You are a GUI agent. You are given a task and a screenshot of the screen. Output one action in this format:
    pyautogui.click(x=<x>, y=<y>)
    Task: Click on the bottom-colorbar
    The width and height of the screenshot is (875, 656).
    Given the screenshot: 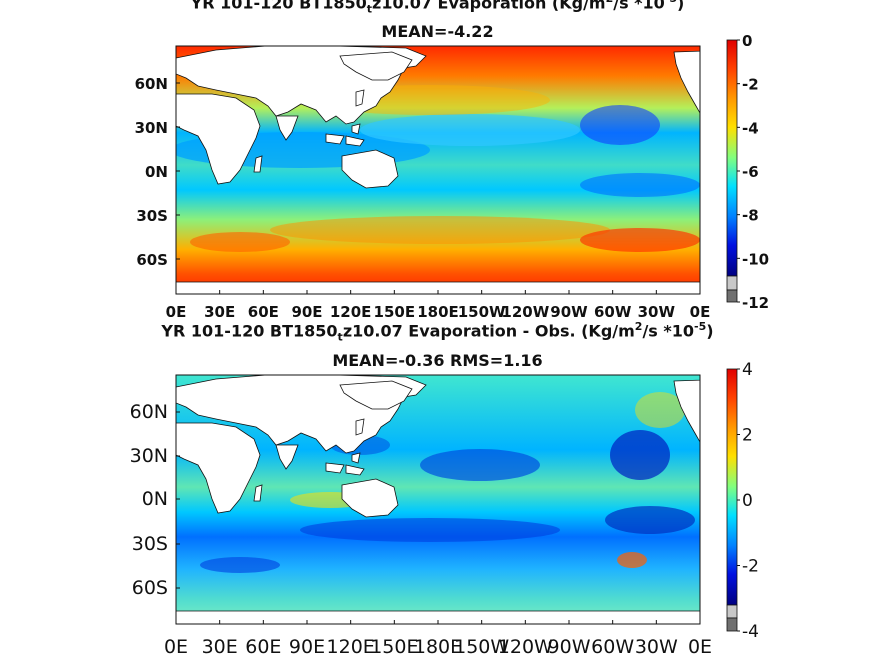 What is the action you would take?
    pyautogui.click(x=732, y=487)
    